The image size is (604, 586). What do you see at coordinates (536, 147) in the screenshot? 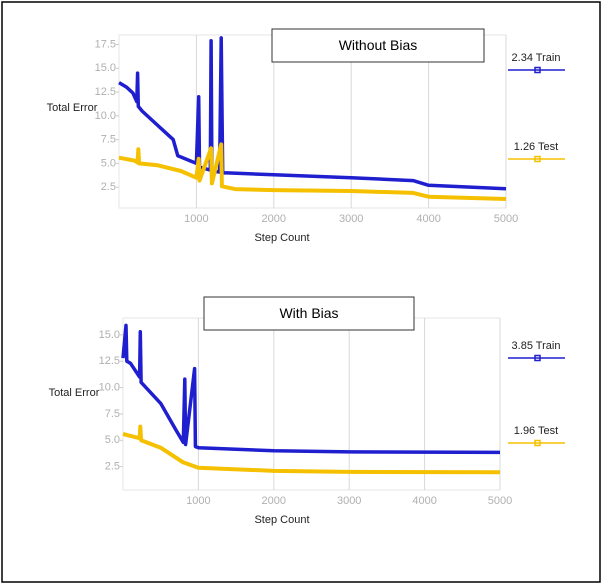
I see `legend-label: 1.26 Test` at bounding box center [536, 147].